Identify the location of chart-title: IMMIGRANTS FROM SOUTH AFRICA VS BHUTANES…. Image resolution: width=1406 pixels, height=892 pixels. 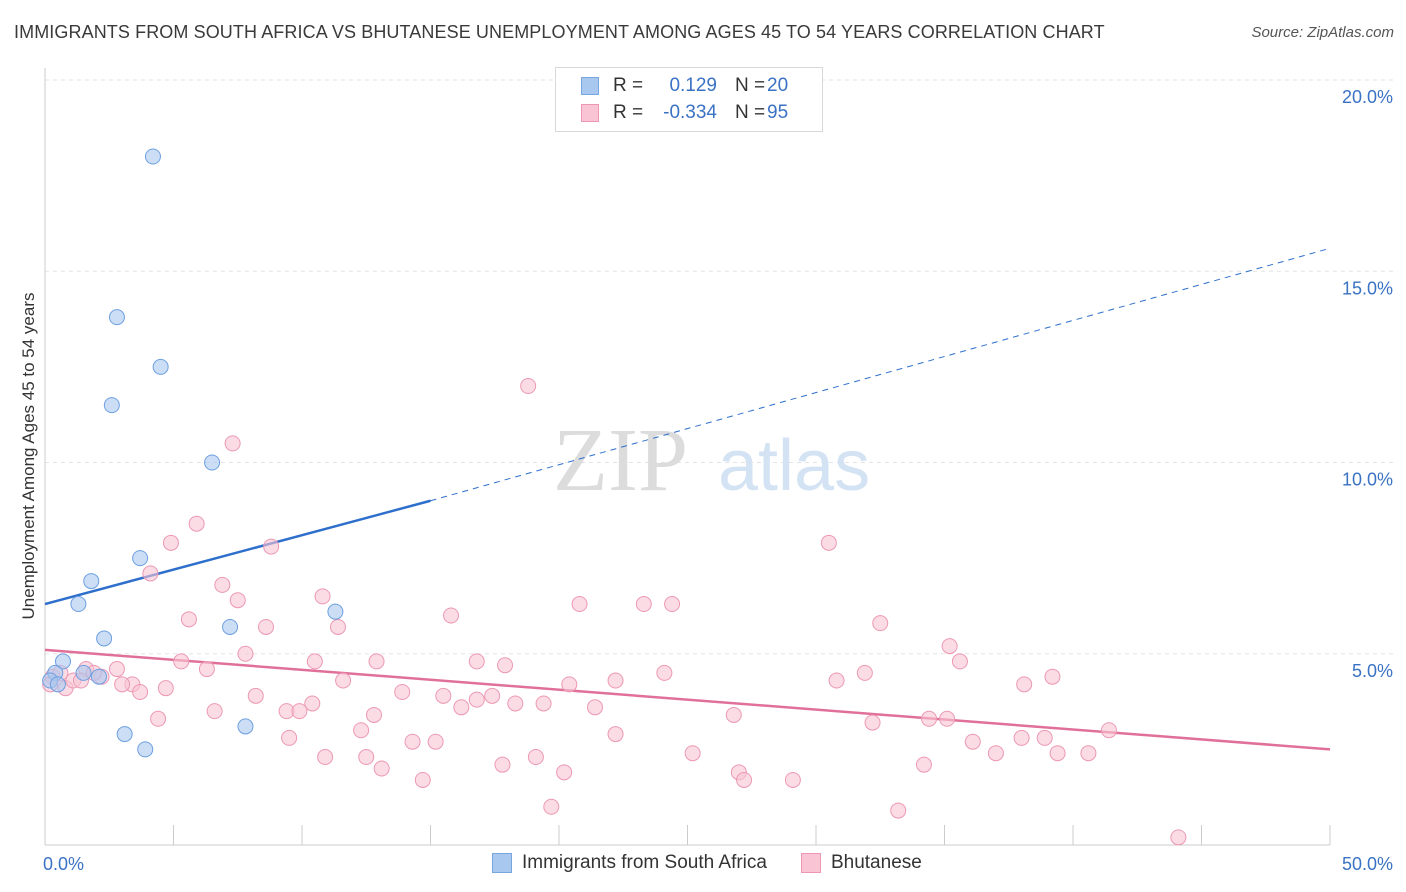
(559, 32).